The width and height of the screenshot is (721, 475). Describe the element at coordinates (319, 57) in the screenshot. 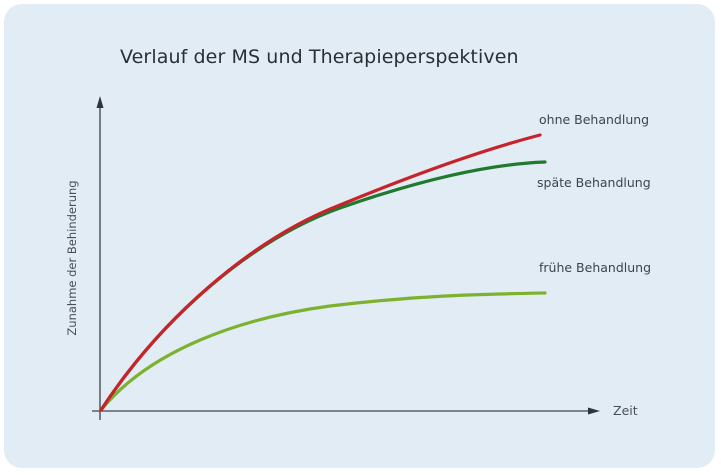

I see `chart-title: Verlauf der MS und Therapieperspektiven` at that location.